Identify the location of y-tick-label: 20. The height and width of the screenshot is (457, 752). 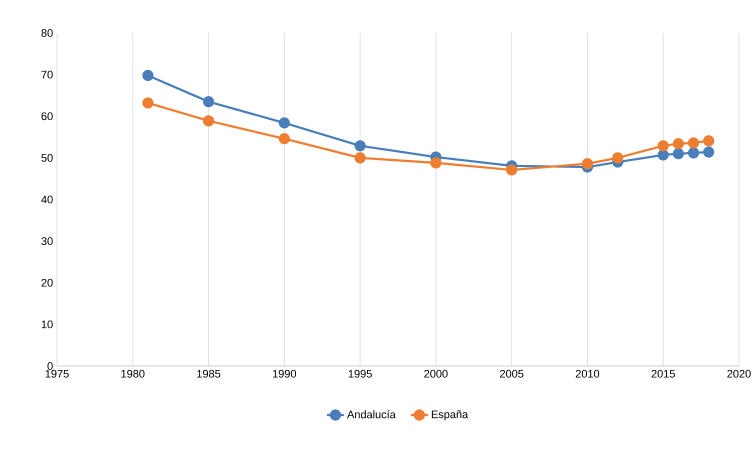
(47, 282).